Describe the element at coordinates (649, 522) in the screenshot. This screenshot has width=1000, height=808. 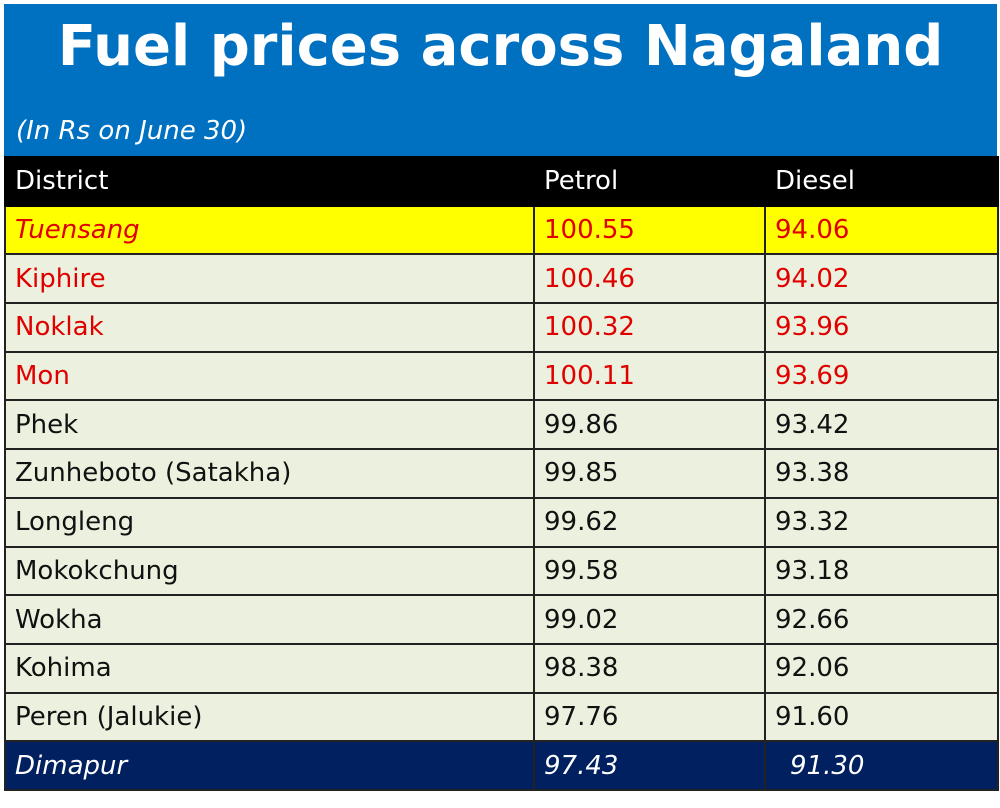
I see `price-cell: 99.62` at that location.